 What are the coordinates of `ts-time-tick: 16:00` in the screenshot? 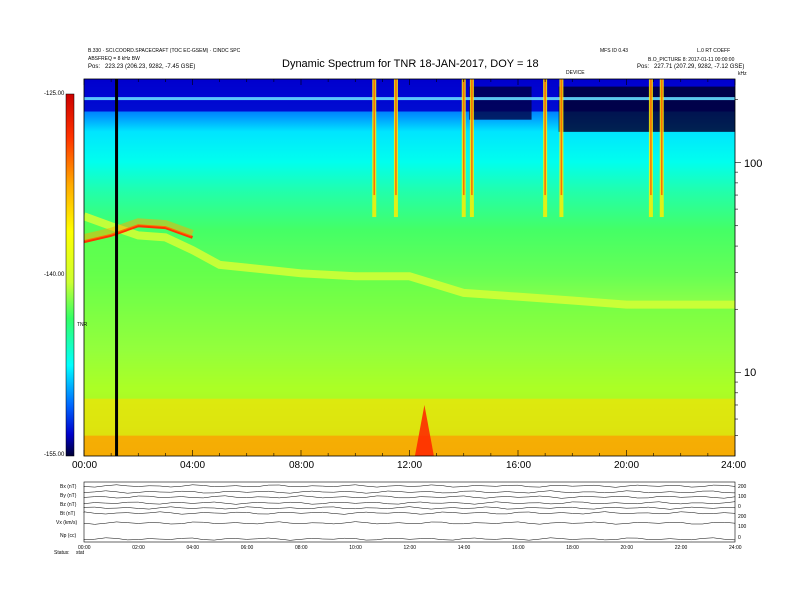 It's located at (518, 548).